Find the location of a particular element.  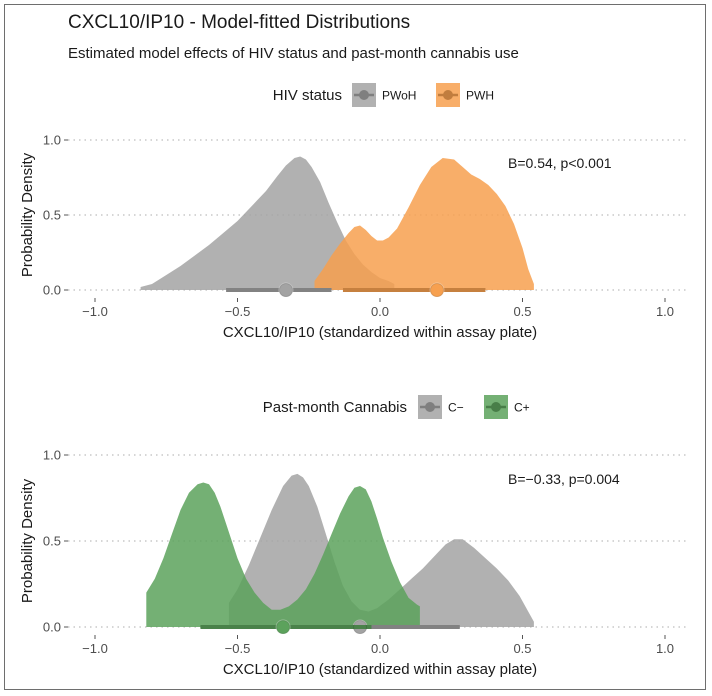

legend-label-2: PWH is located at coordinates (480, 96).